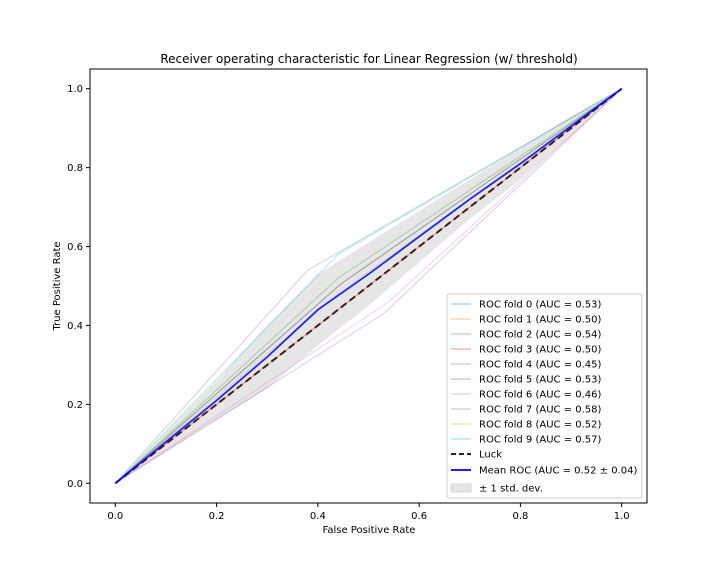 The height and width of the screenshot is (576, 720). What do you see at coordinates (217, 516) in the screenshot?
I see `x-tick-label: 0.2` at bounding box center [217, 516].